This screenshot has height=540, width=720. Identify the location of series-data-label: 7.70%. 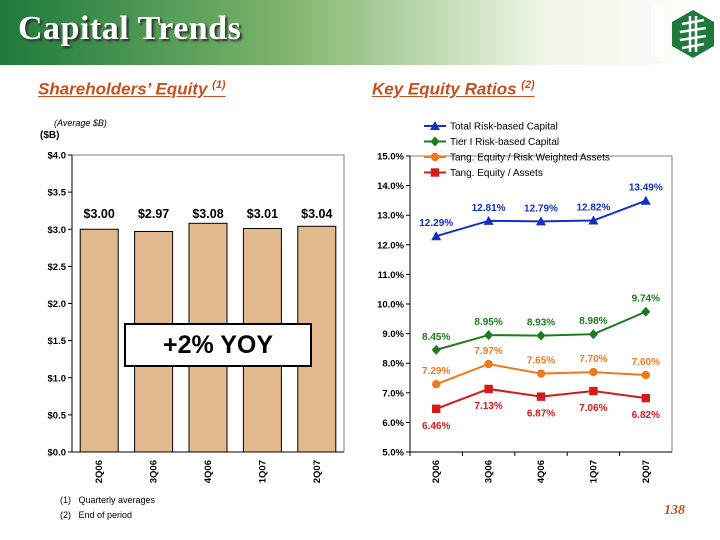
(593, 359).